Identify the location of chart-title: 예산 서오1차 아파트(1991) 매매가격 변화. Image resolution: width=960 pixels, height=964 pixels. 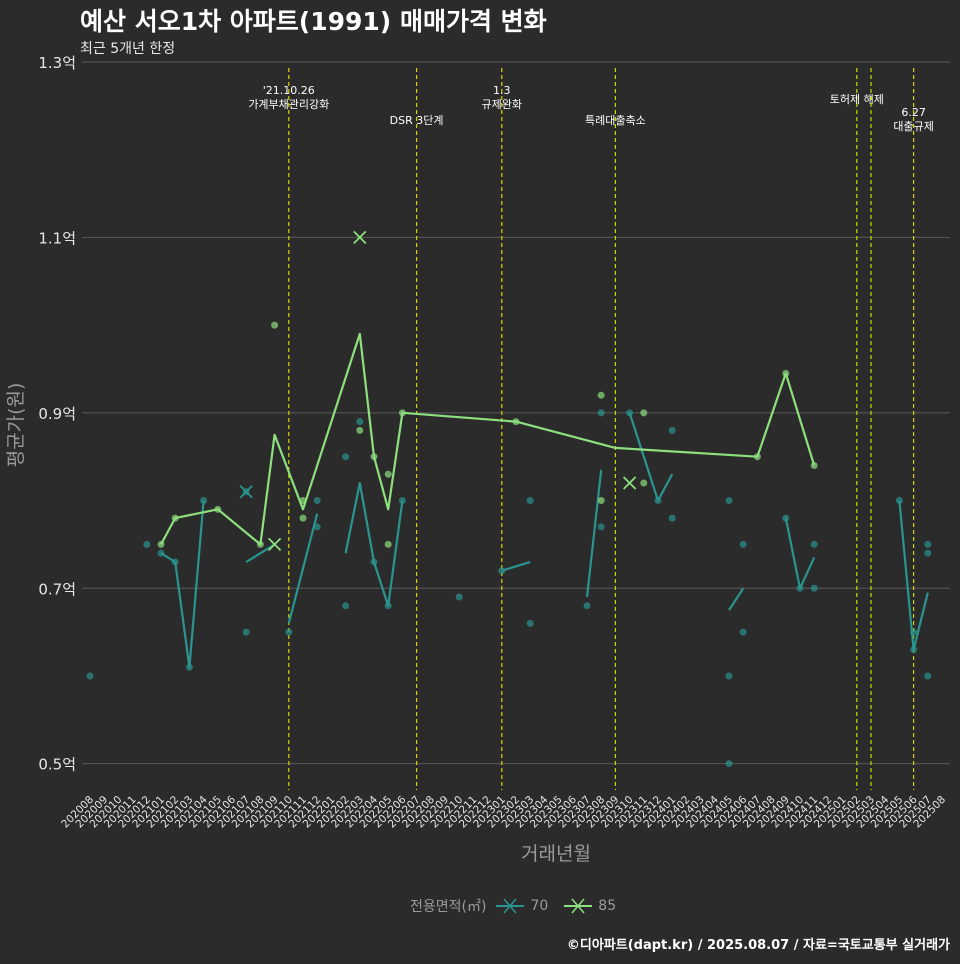
(313, 21).